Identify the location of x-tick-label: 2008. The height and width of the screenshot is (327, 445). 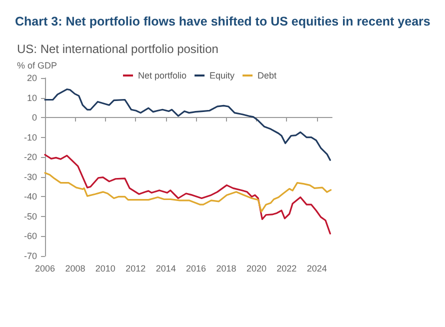
(75, 269).